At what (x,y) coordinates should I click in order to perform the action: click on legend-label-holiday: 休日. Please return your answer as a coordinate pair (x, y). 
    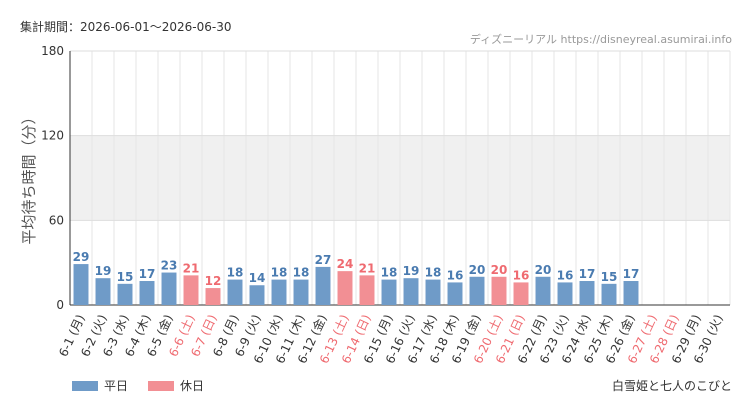
    Looking at the image, I should click on (192, 386).